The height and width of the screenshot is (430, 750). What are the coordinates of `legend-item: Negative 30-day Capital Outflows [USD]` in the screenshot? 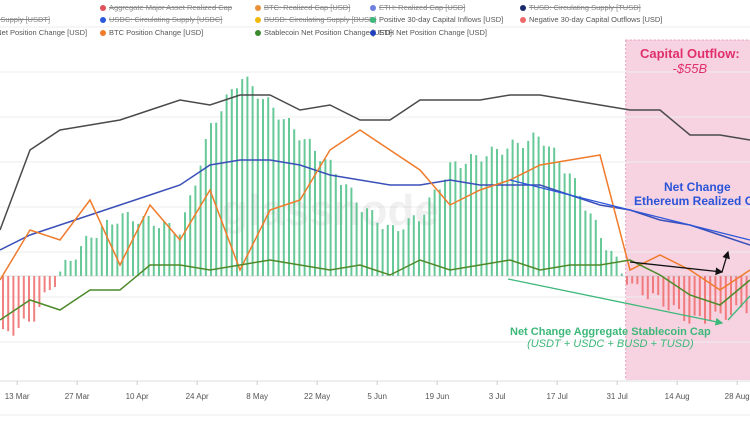 It's located at (591, 19).